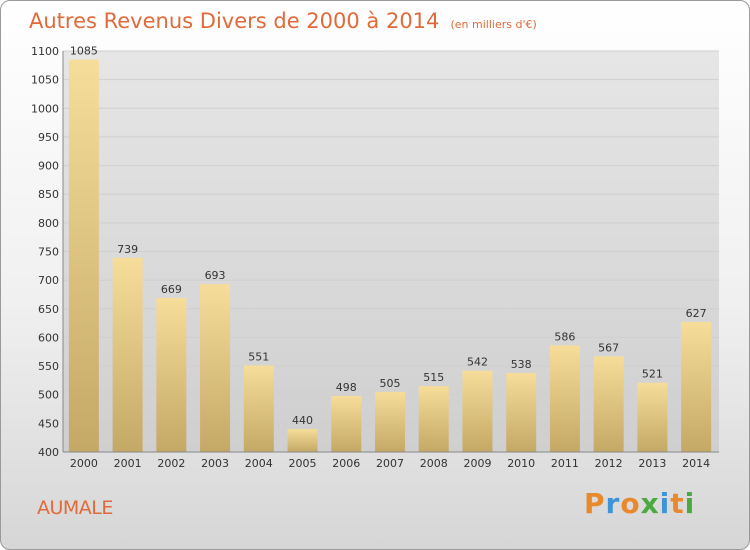  What do you see at coordinates (493, 24) in the screenshot?
I see `chart-subtitle: (en milliers d'€)` at bounding box center [493, 24].